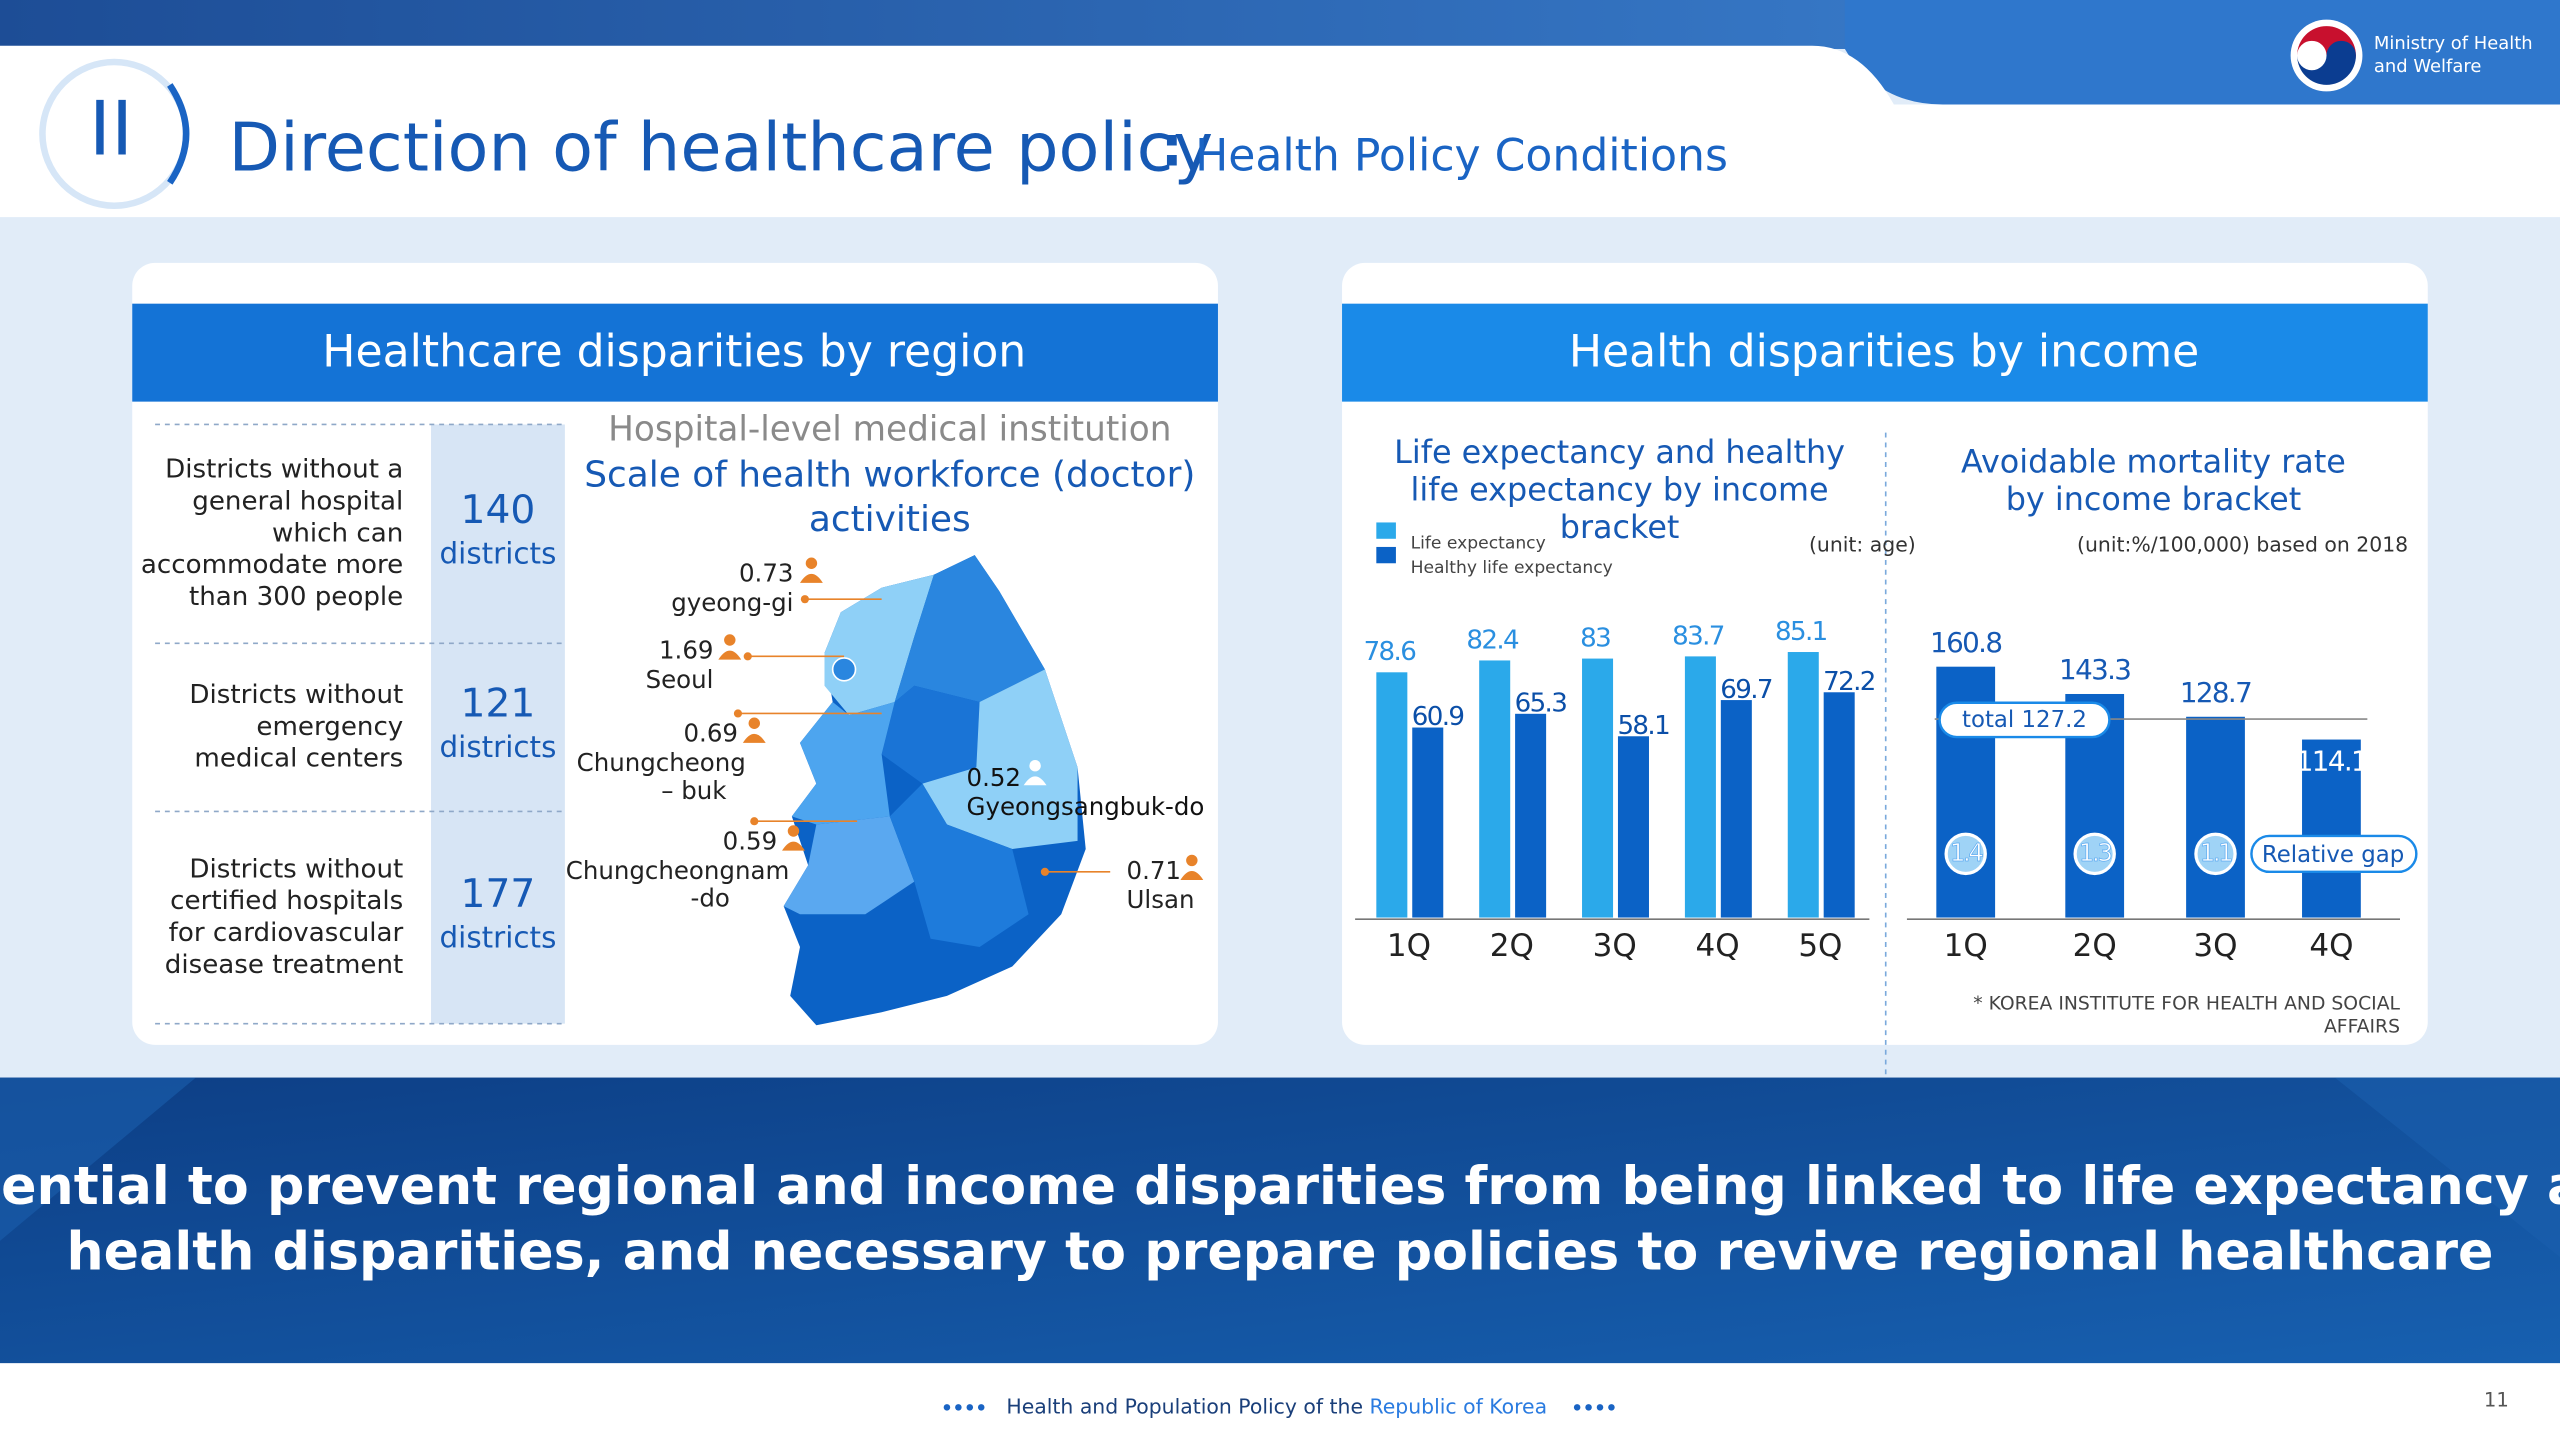 This screenshot has height=1440, width=2560. What do you see at coordinates (680, 679) in the screenshot?
I see `region-name: Seoul` at bounding box center [680, 679].